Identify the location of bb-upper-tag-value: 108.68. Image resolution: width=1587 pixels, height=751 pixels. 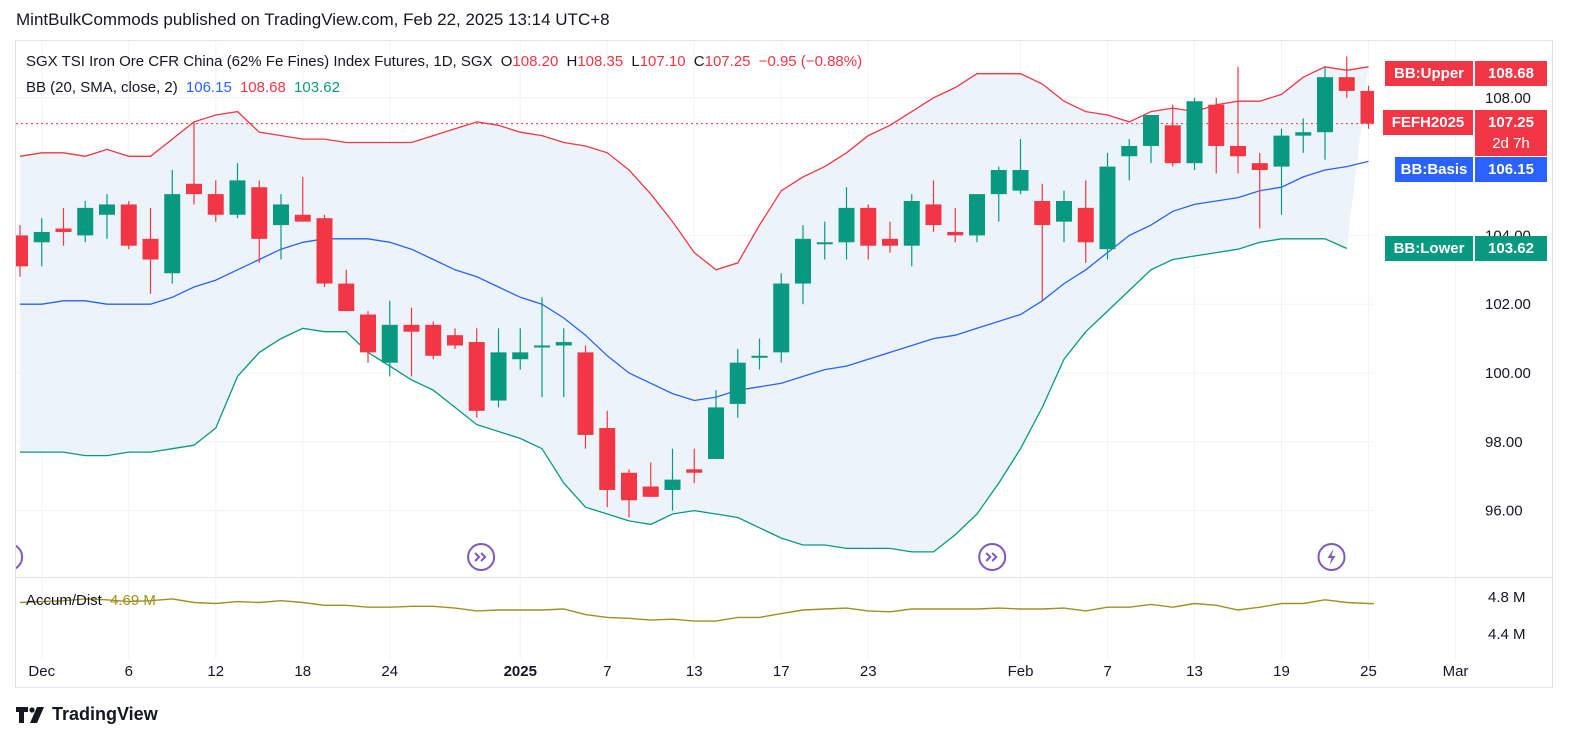
(1511, 73).